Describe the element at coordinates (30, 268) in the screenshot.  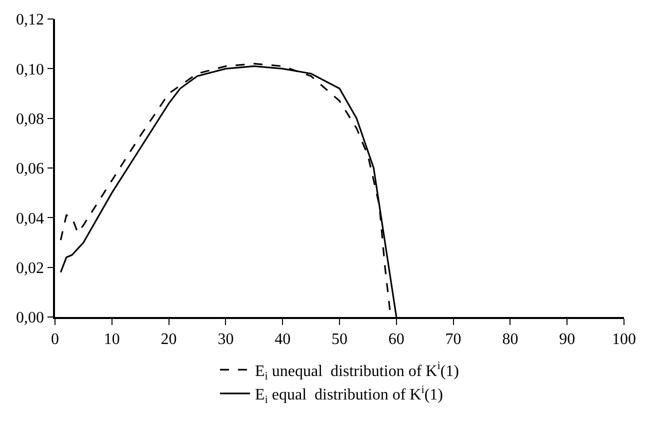
I see `y-tick-label: 0,02` at that location.